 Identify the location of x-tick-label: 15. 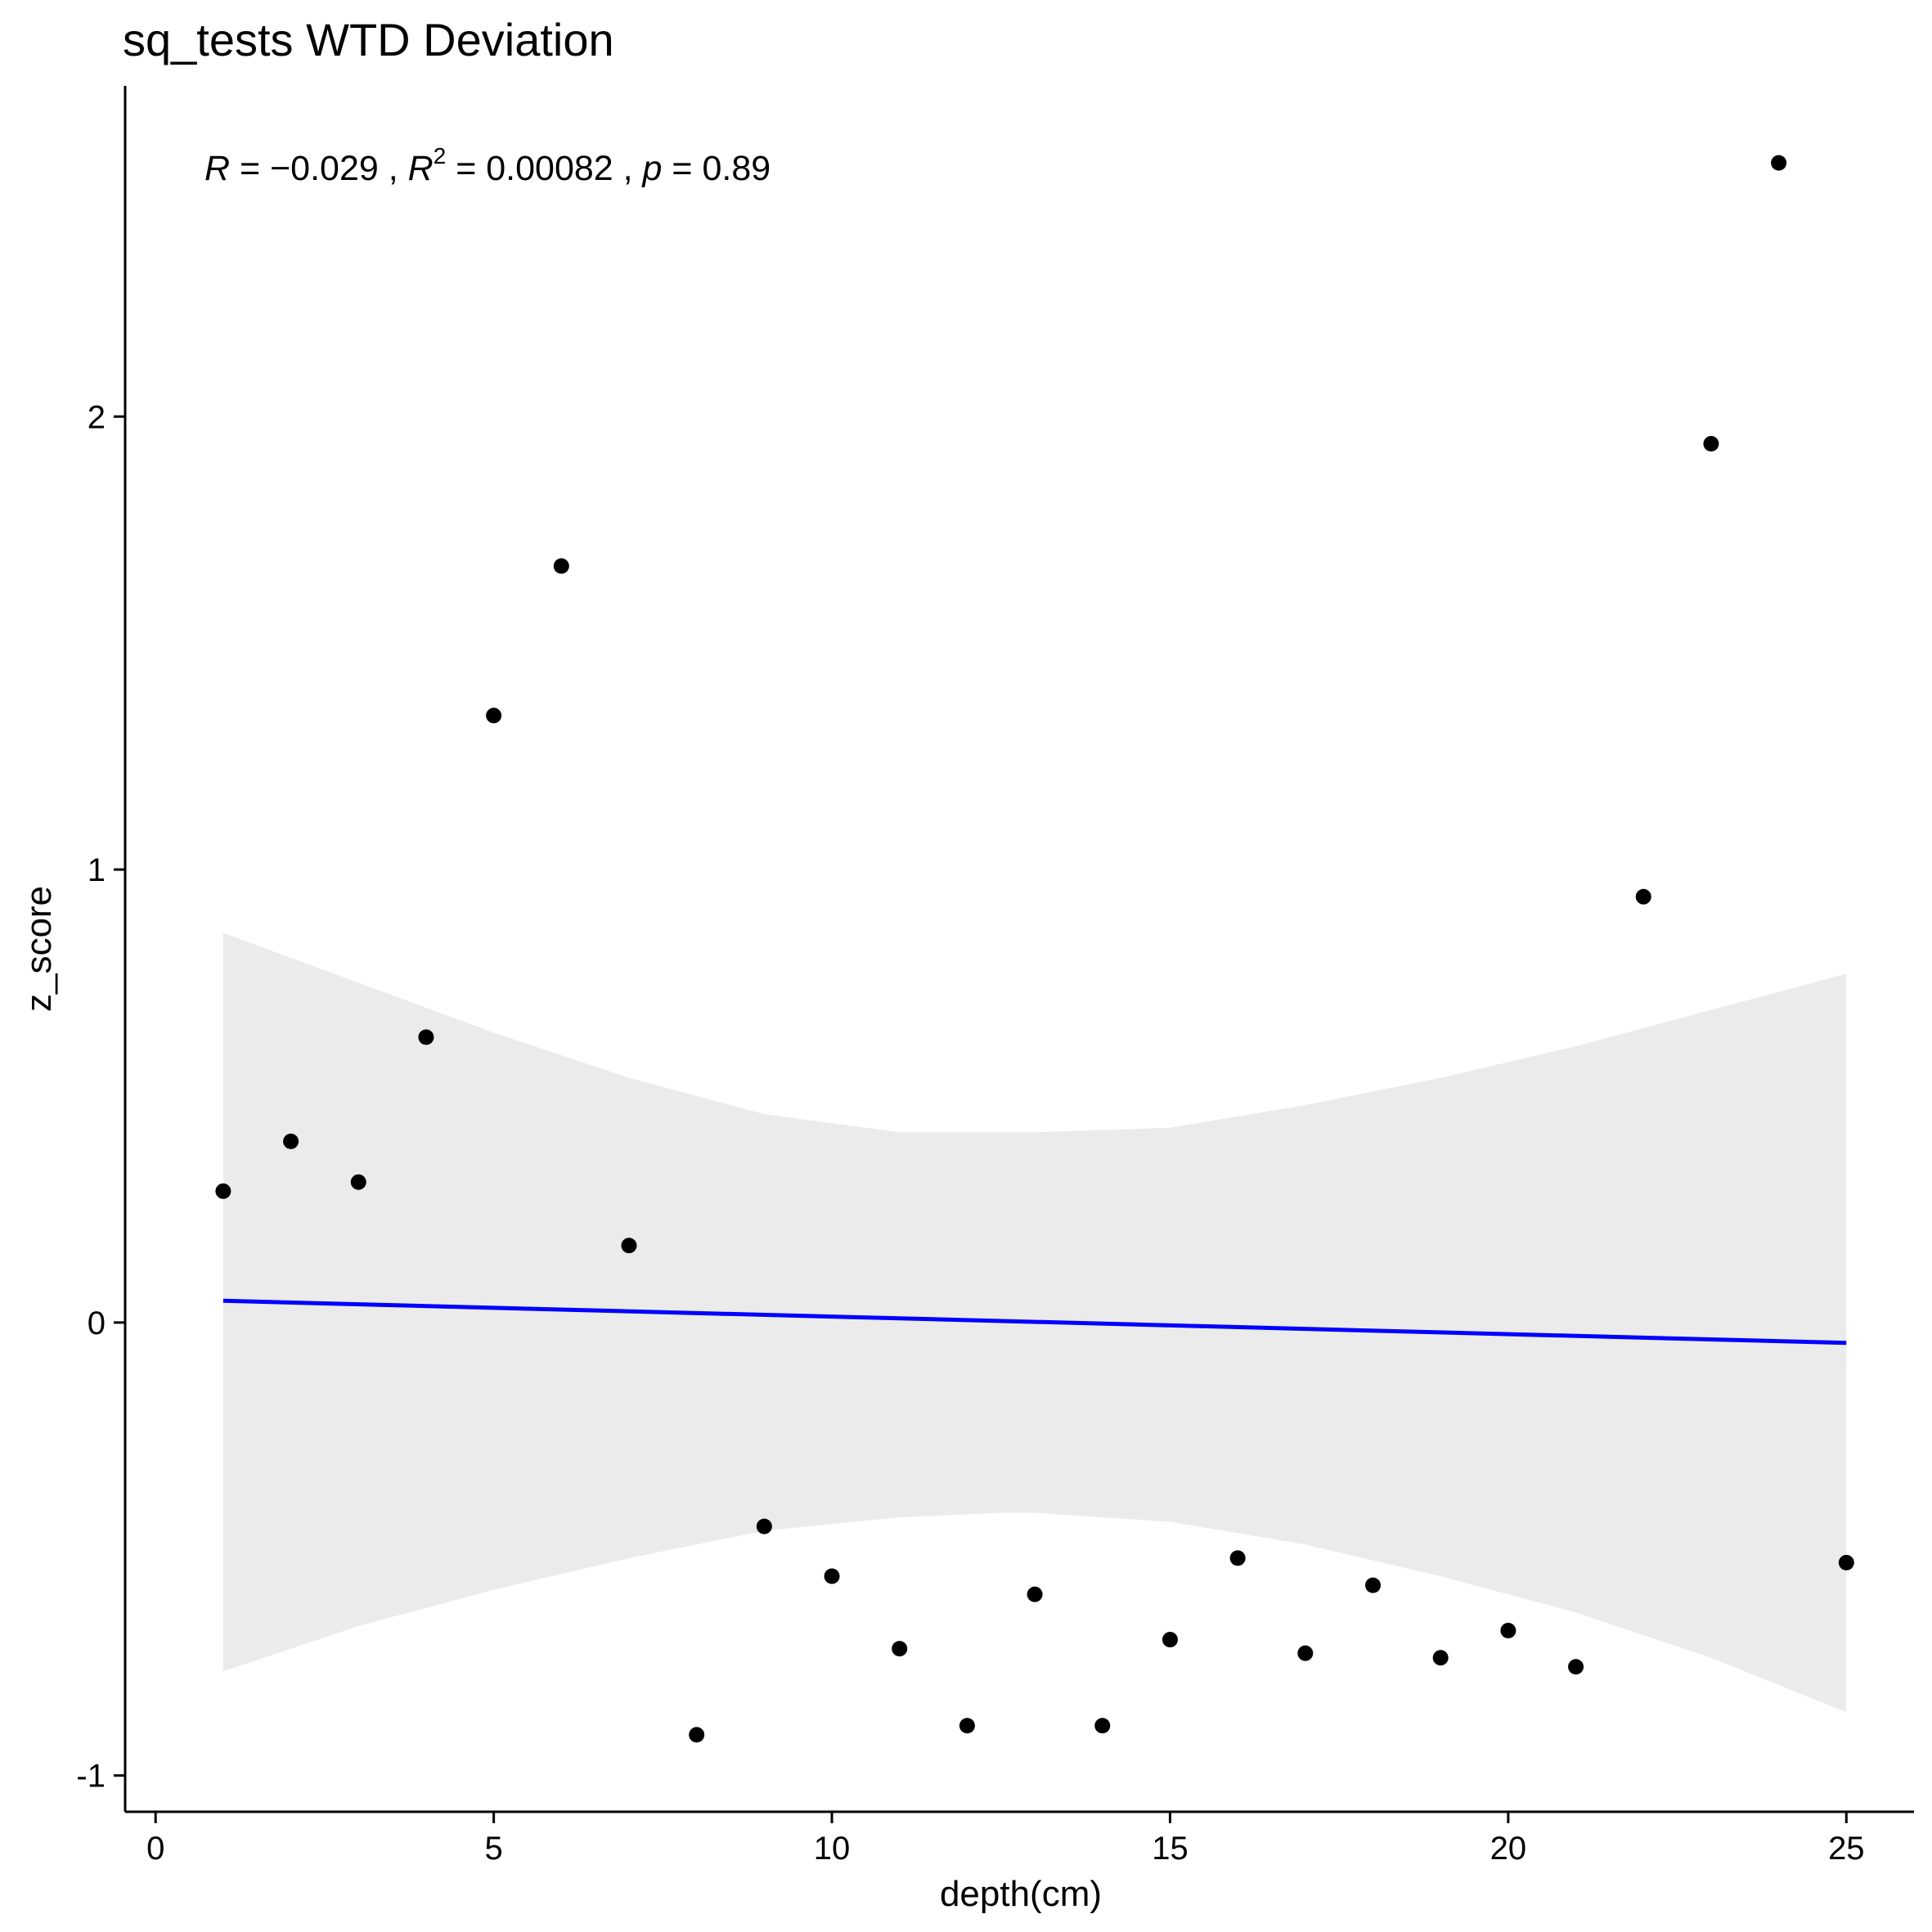
(1170, 1849).